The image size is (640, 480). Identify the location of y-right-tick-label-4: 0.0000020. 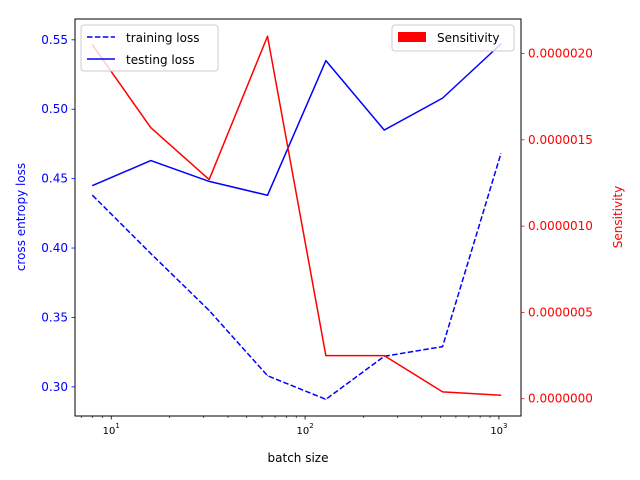
(560, 54).